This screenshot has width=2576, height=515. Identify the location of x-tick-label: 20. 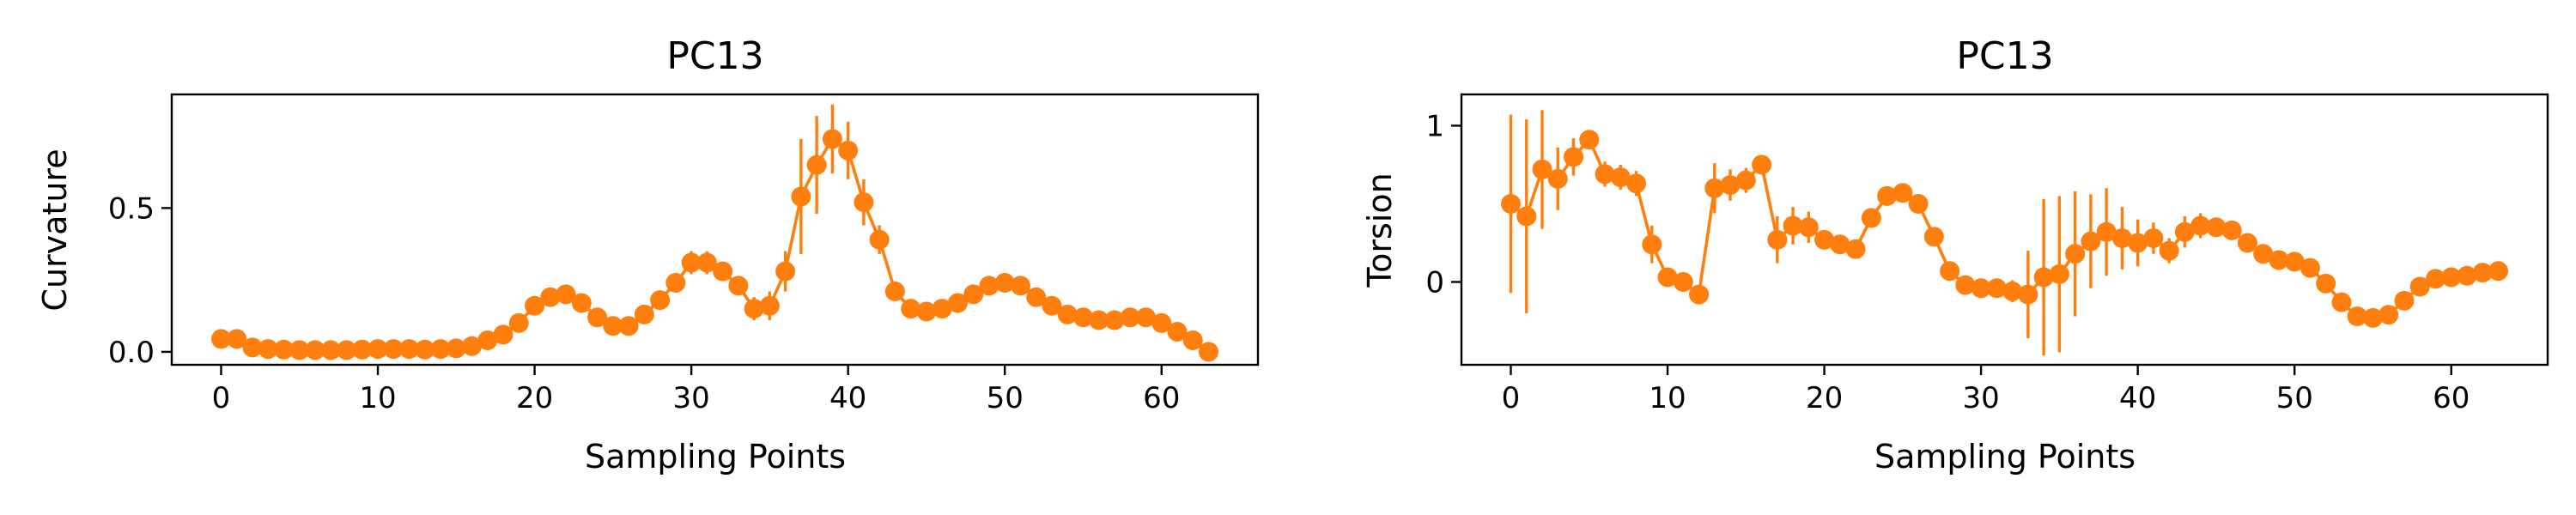
(1824, 398).